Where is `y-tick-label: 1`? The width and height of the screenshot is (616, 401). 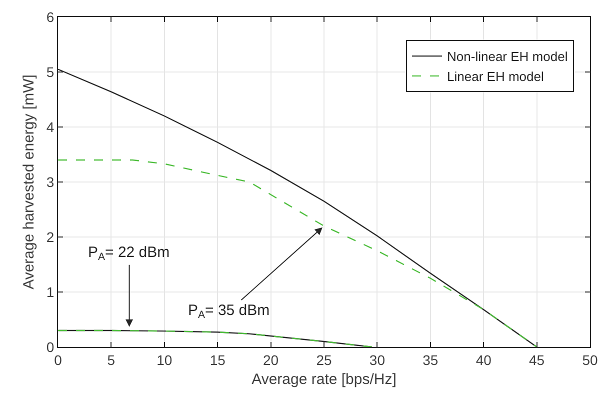
y-tick-label: 1 is located at coordinates (50, 292).